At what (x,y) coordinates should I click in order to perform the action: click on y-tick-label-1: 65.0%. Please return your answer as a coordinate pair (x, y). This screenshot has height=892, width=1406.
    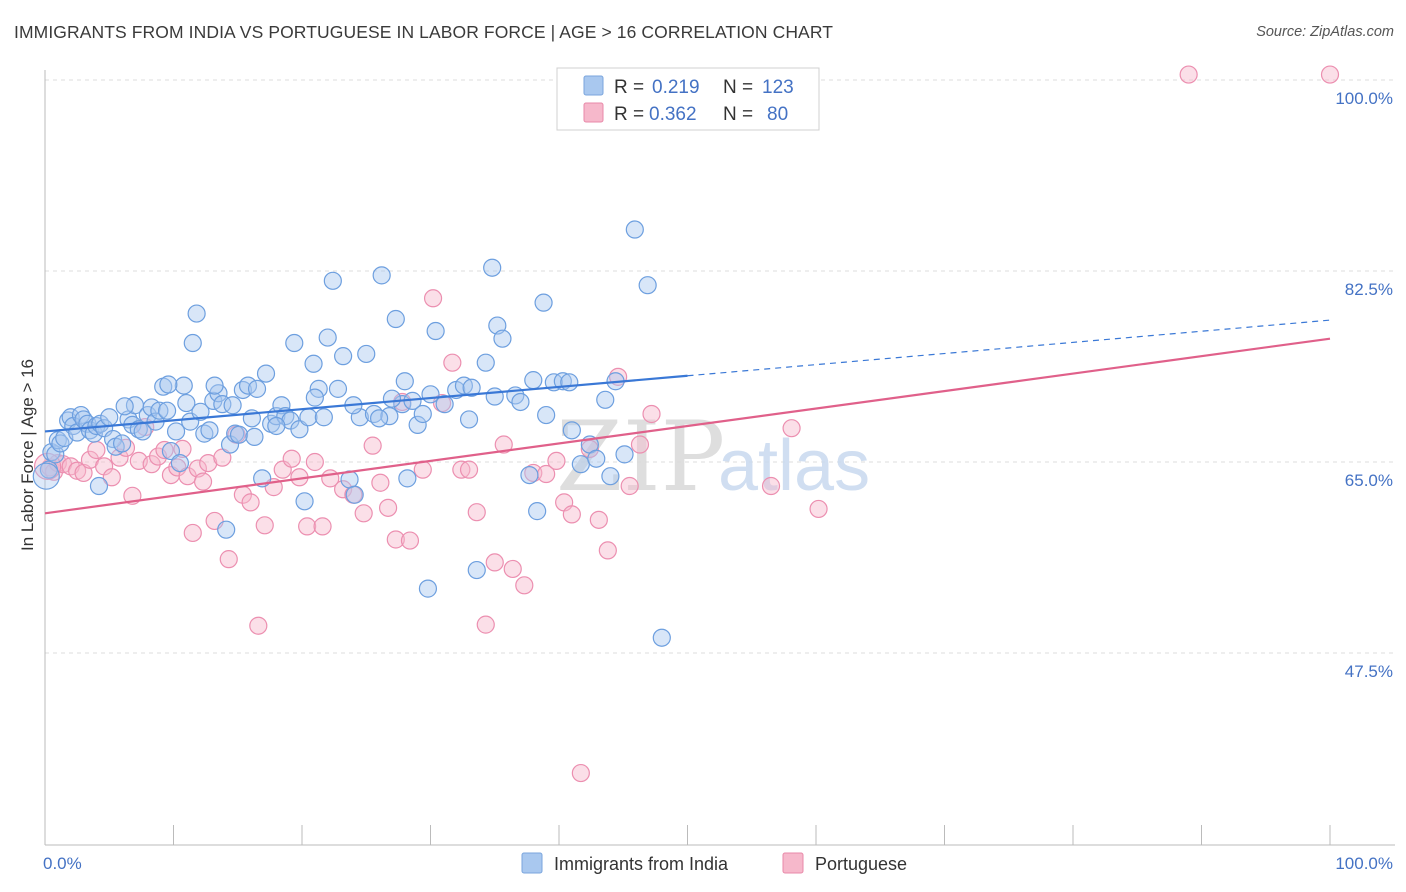
    Looking at the image, I should click on (1369, 480).